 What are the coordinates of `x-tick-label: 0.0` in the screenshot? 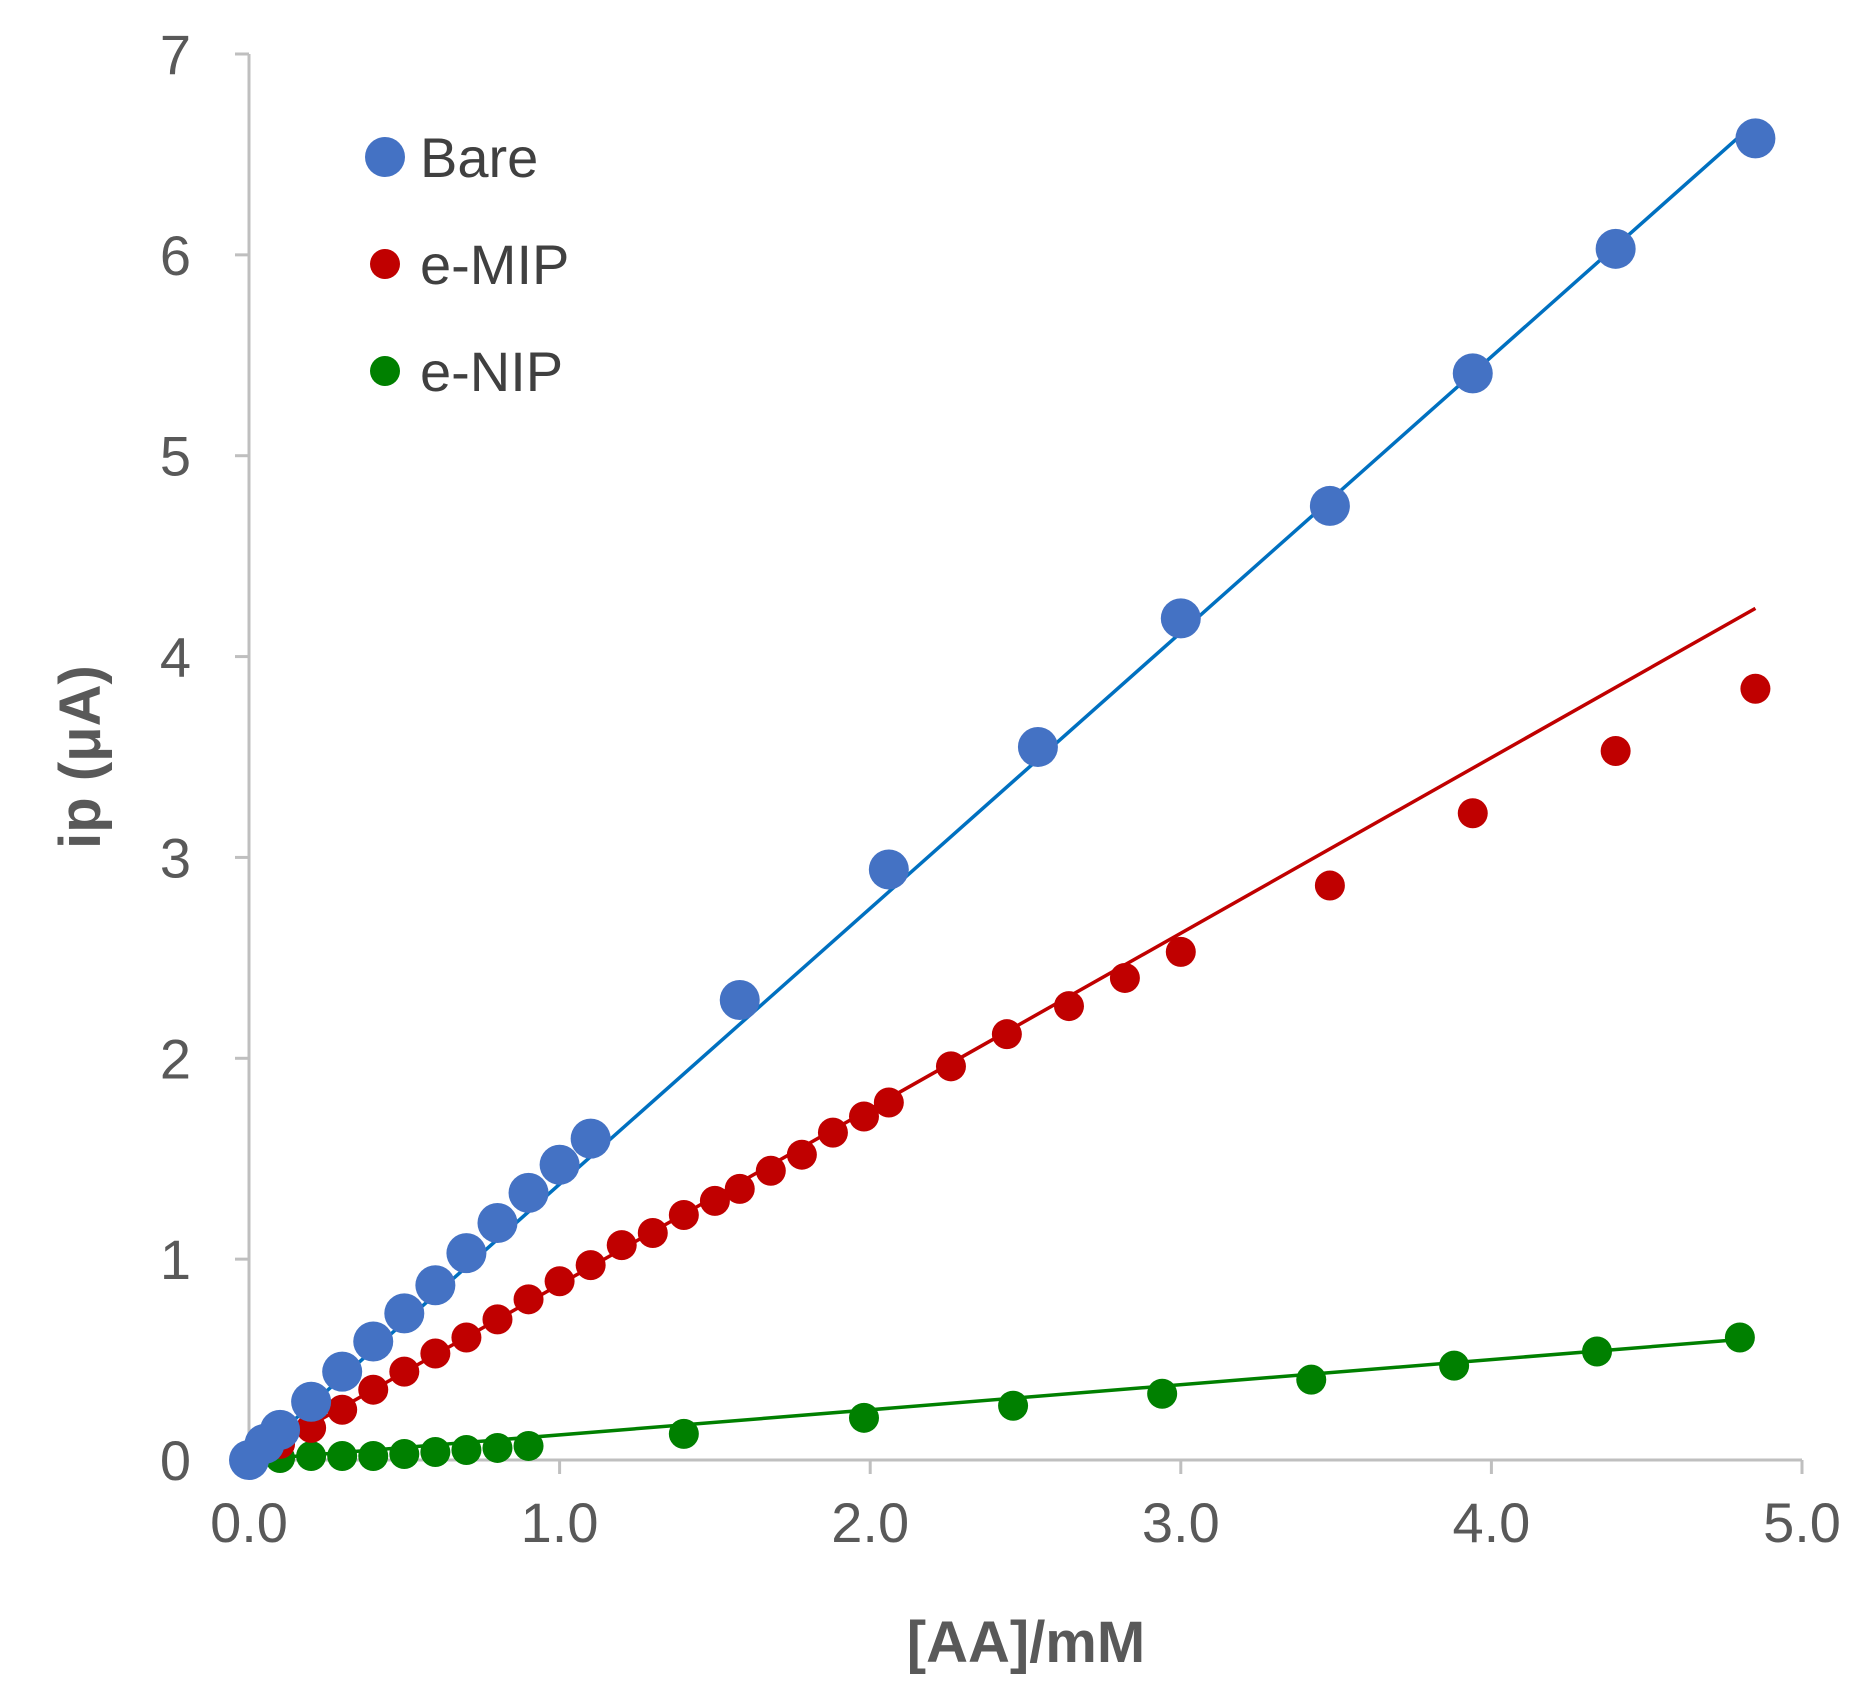 It's located at (249, 1522).